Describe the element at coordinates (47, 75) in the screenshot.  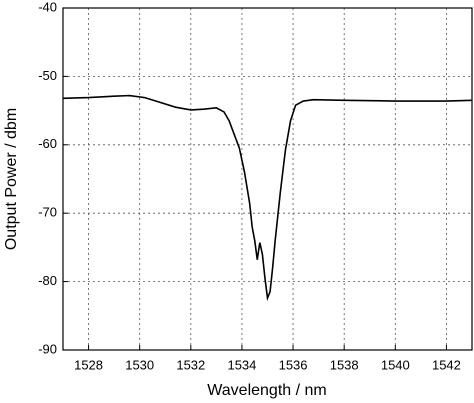
I see `y-tick-label: -50` at that location.